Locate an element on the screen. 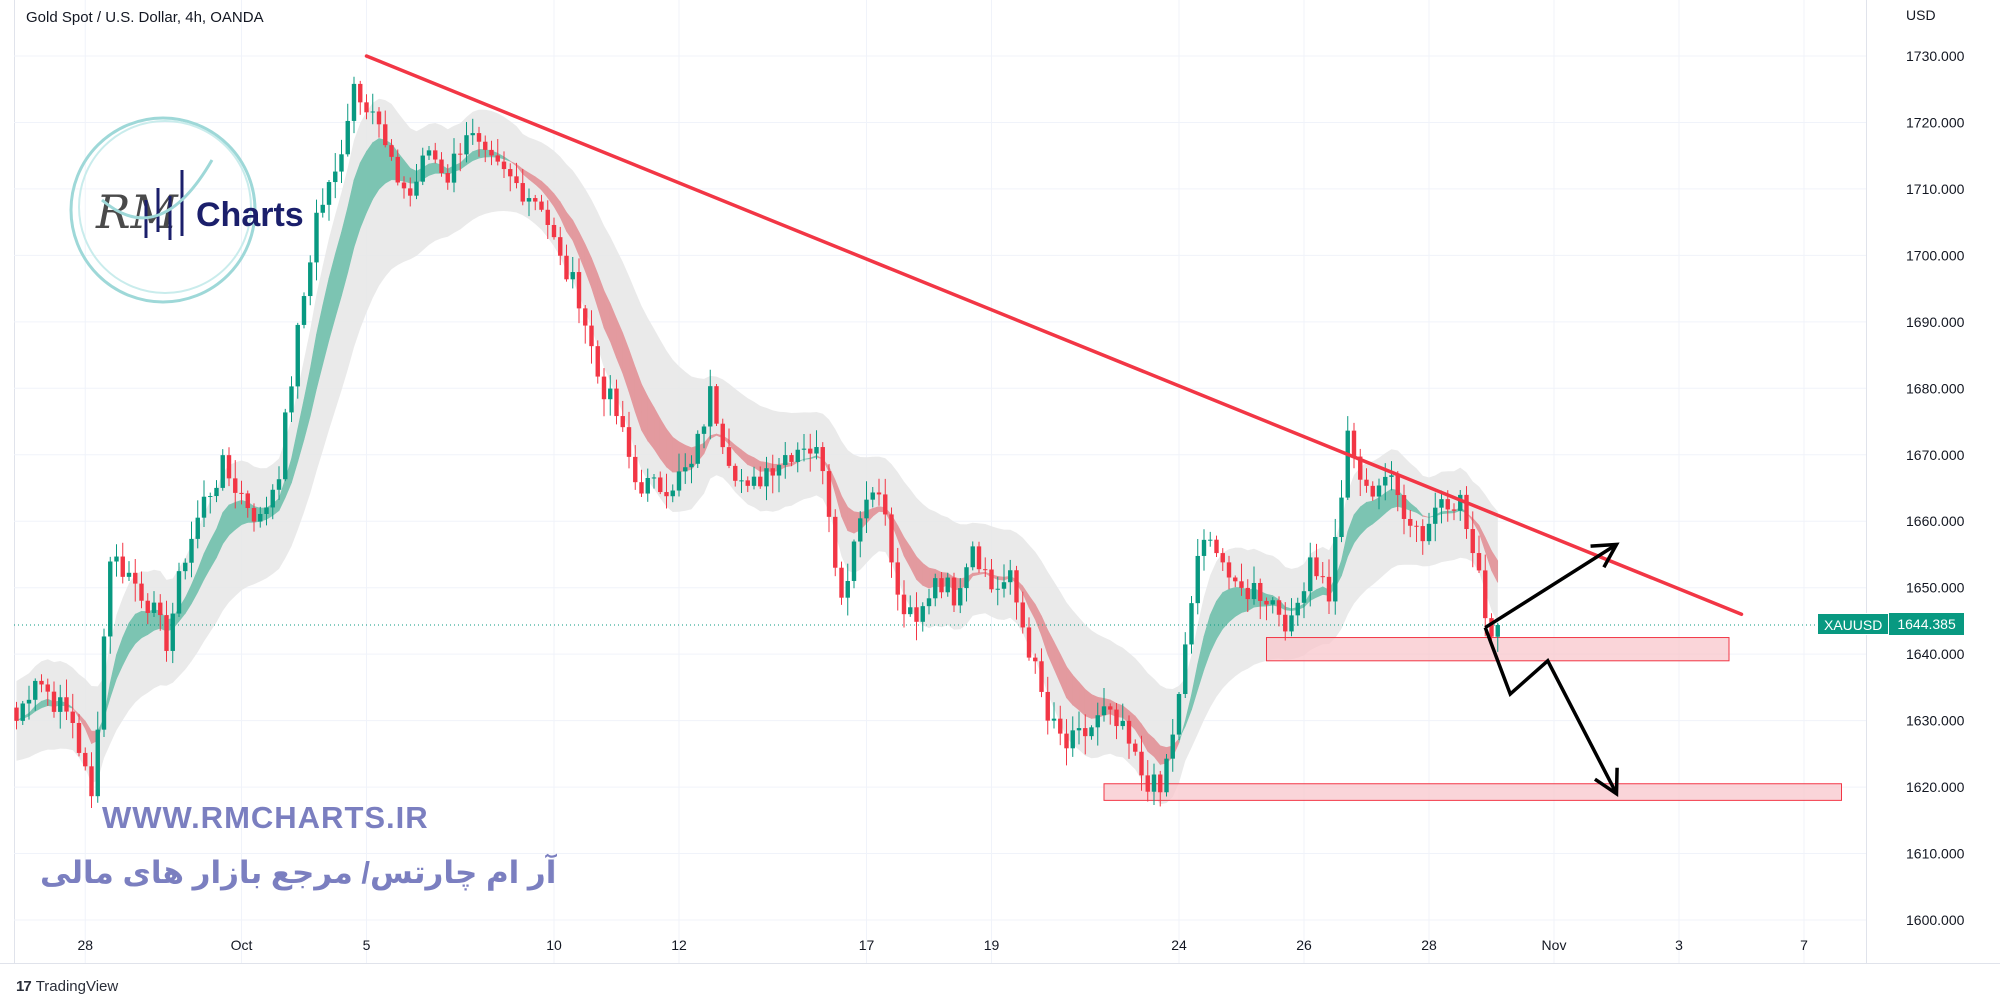 The image size is (2000, 1000). tradingview-brand: 17 TradingView is located at coordinates (67, 986).